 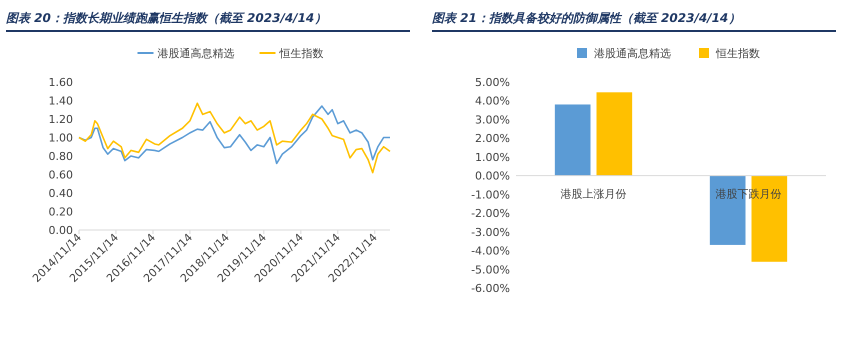 What do you see at coordinates (60, 193) in the screenshot?
I see `y-tick-label: 0.40` at bounding box center [60, 193].